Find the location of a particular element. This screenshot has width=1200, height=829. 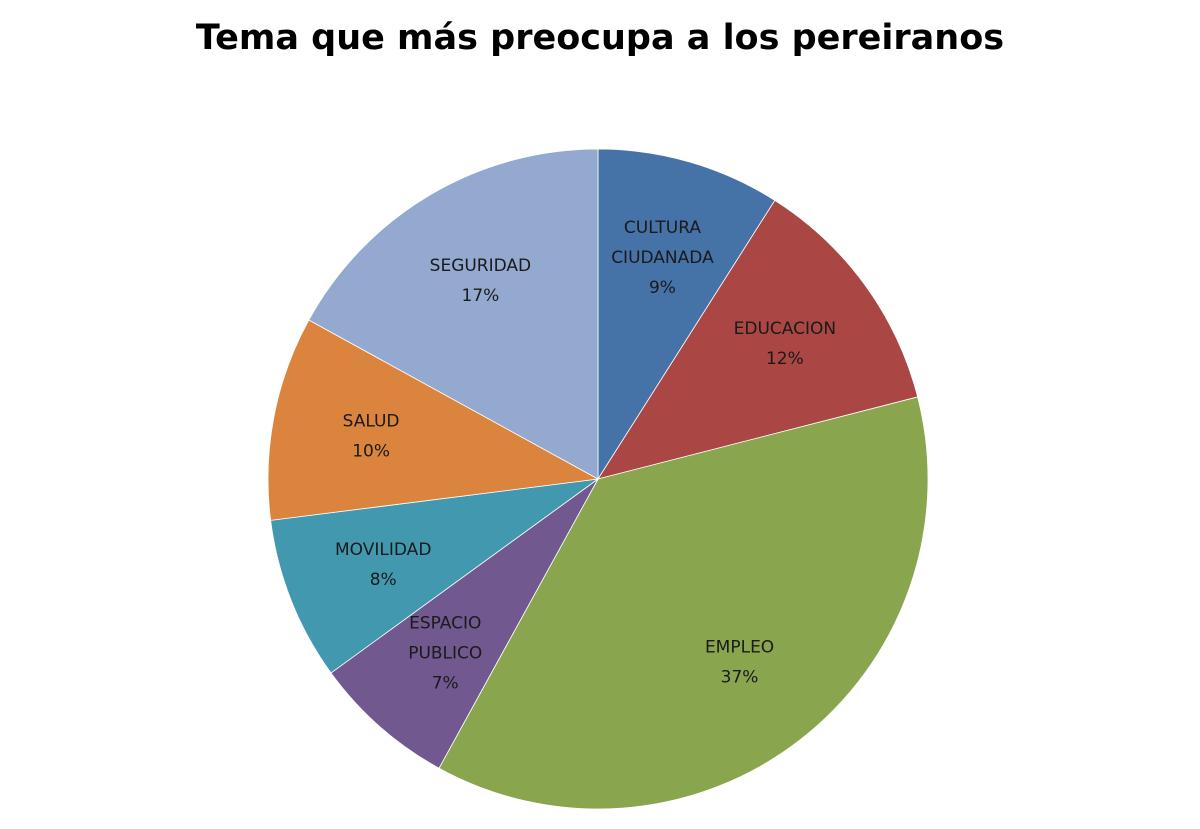

slice-category-espacio-publico: PUBLICO is located at coordinates (445, 653).